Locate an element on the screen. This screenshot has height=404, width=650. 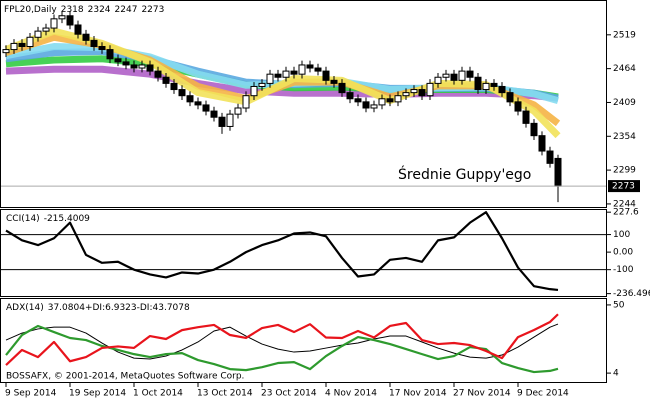
last-price-box is located at coordinates (624, 186).